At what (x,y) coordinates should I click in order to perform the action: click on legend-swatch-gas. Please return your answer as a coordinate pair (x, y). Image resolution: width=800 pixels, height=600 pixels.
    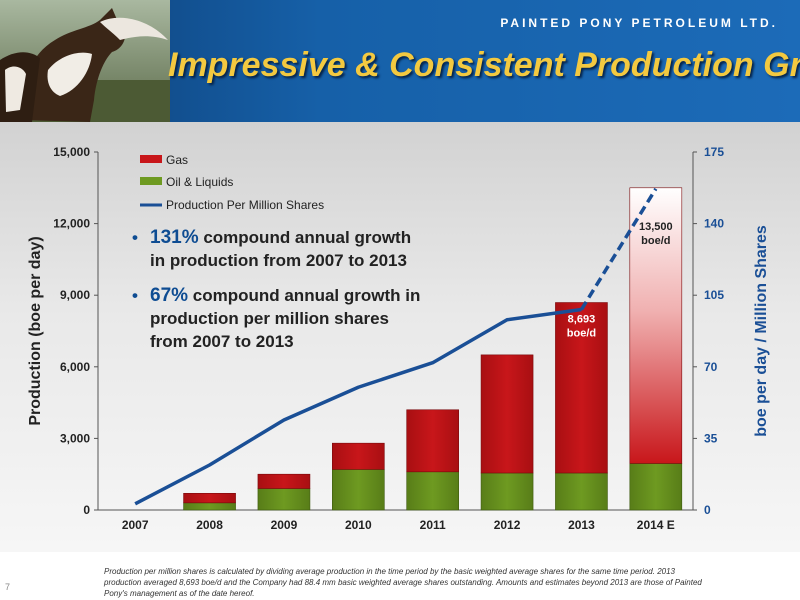
    Looking at the image, I should click on (151, 159).